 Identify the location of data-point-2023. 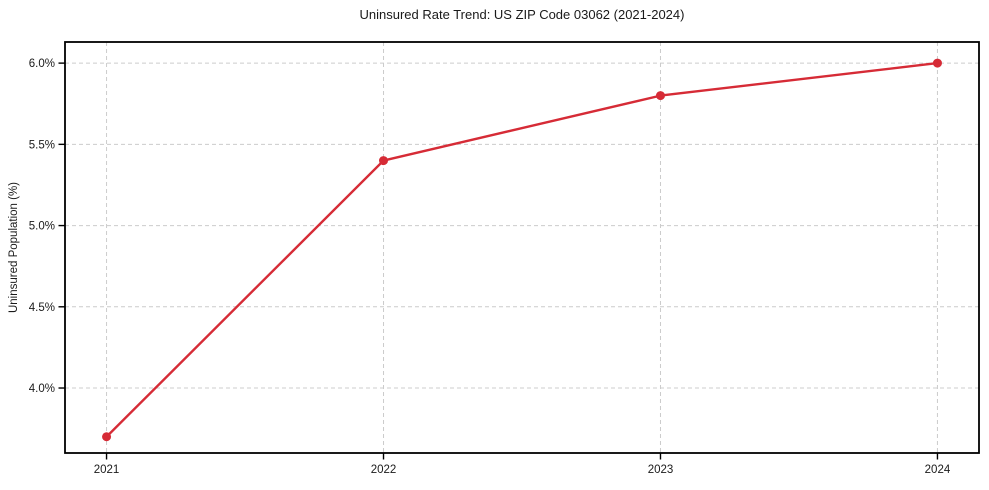
(660, 96).